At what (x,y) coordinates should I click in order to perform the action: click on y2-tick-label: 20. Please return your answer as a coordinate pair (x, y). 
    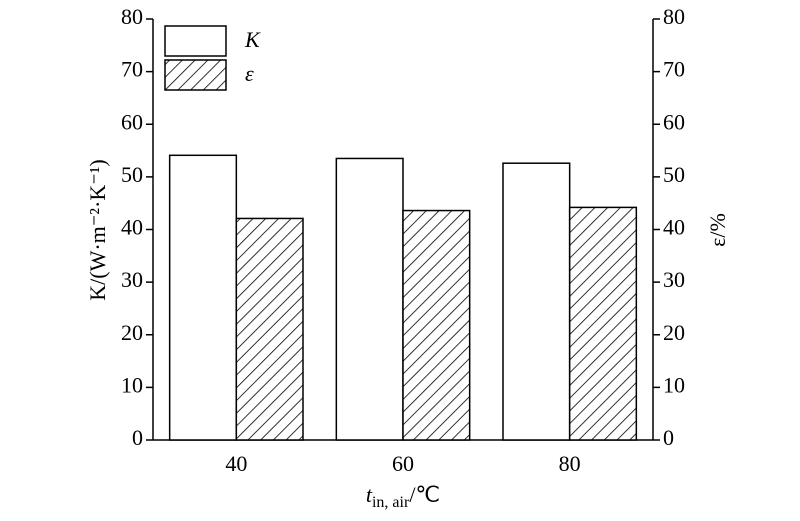
    Looking at the image, I should click on (674, 332).